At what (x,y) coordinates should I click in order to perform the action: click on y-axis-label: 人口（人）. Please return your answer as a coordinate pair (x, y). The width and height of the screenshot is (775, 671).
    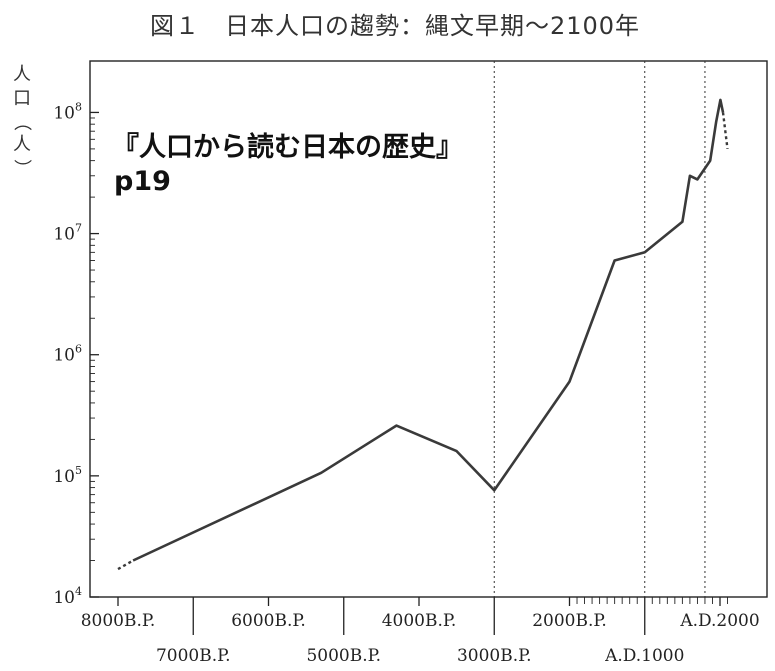
    Looking at the image, I should click on (21, 120).